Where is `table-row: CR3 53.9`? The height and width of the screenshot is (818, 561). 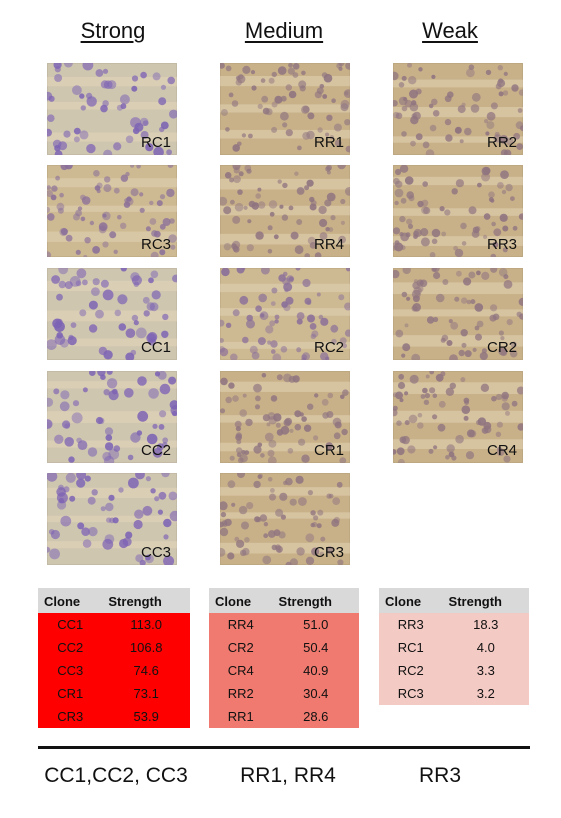
table-row: CR3 53.9 is located at coordinates (114, 716).